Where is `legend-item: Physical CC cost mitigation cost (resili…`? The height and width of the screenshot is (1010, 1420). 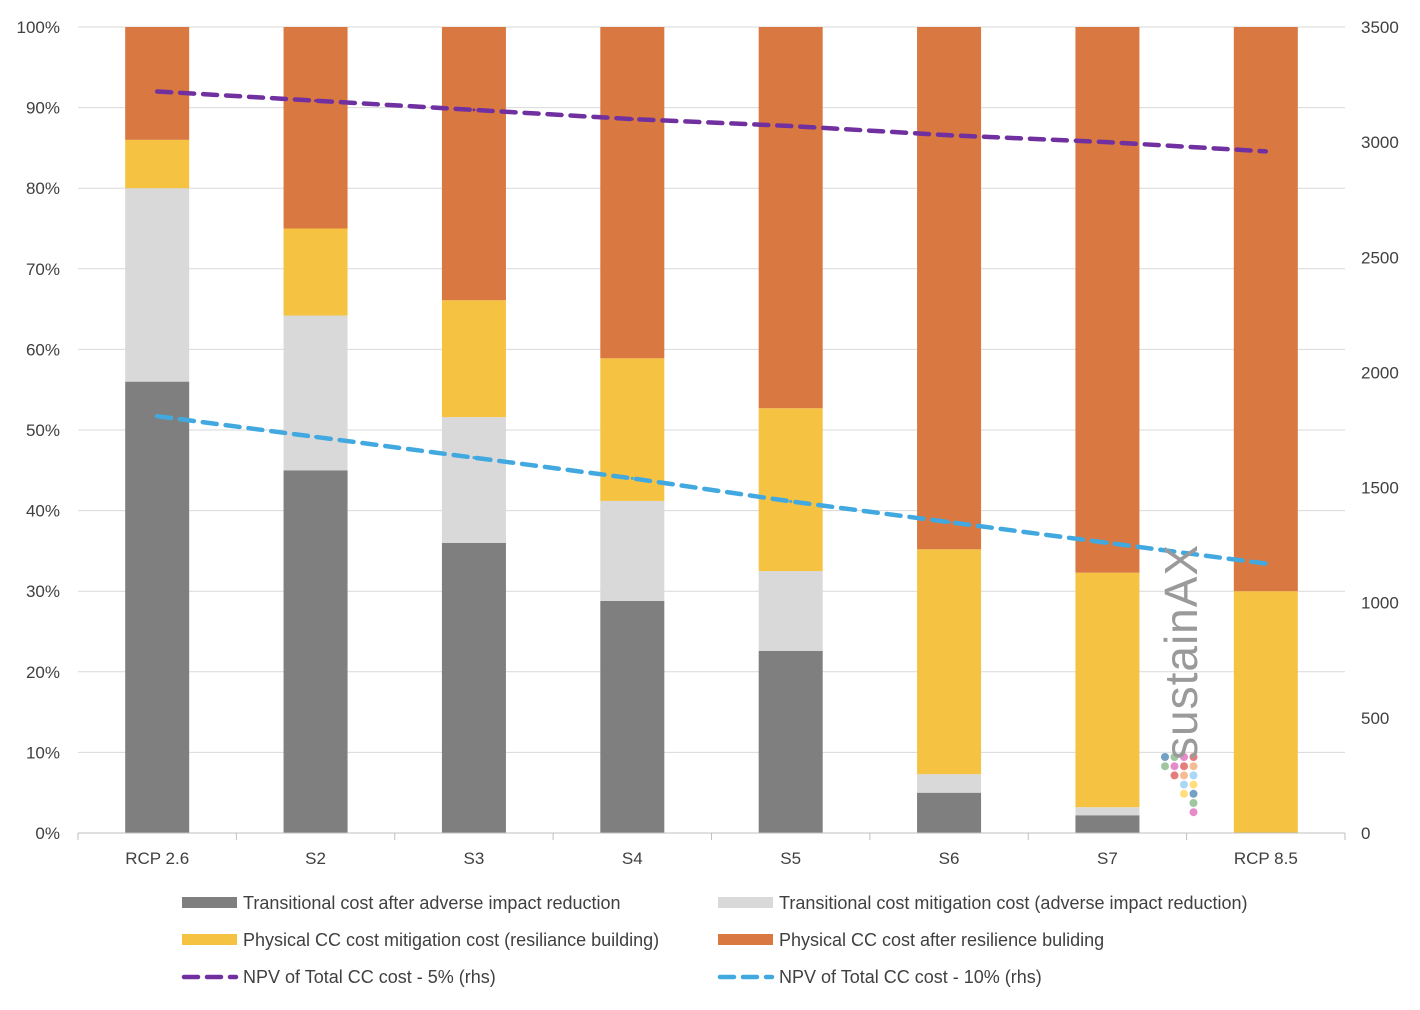 legend-item: Physical CC cost mitigation cost (resili… is located at coordinates (420, 940).